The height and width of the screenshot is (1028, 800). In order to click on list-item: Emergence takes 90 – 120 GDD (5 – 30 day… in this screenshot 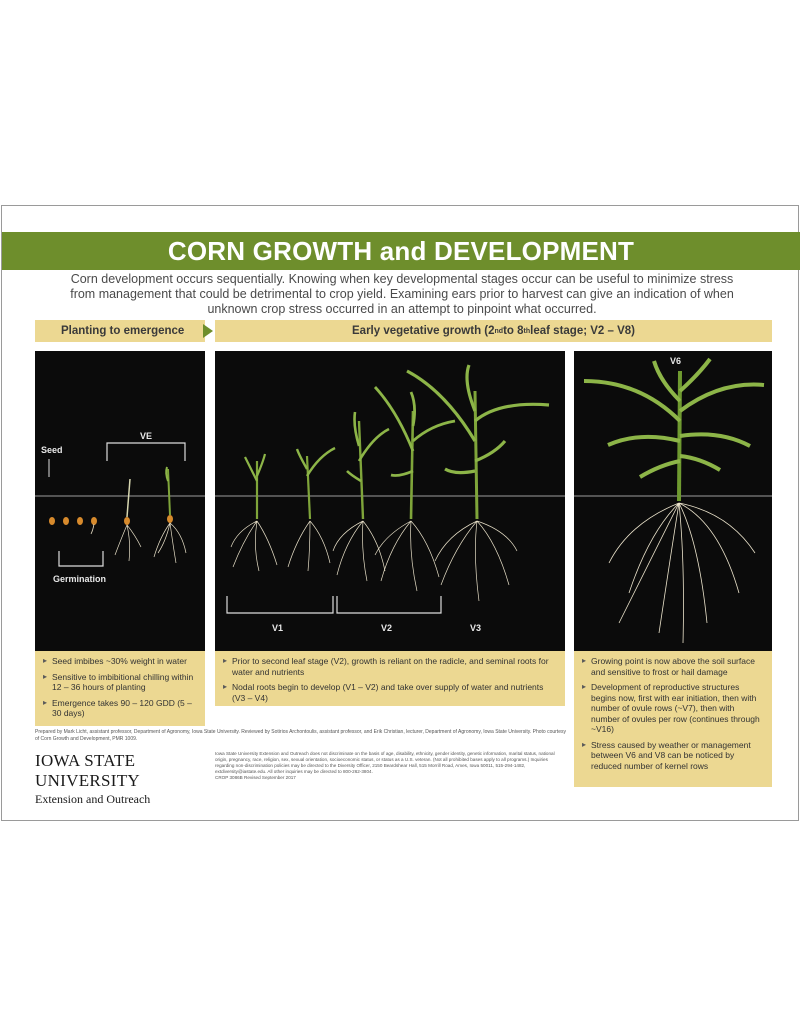, I will do `click(120, 708)`.